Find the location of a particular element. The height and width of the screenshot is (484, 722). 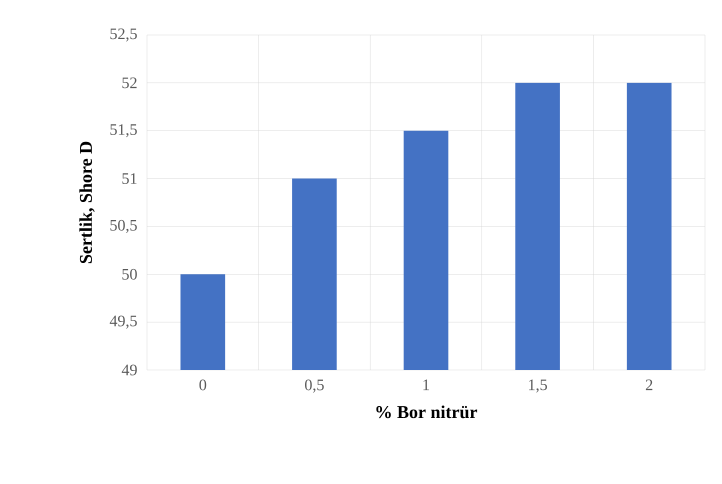

y-tick-label: 49,5 is located at coordinates (123, 322).